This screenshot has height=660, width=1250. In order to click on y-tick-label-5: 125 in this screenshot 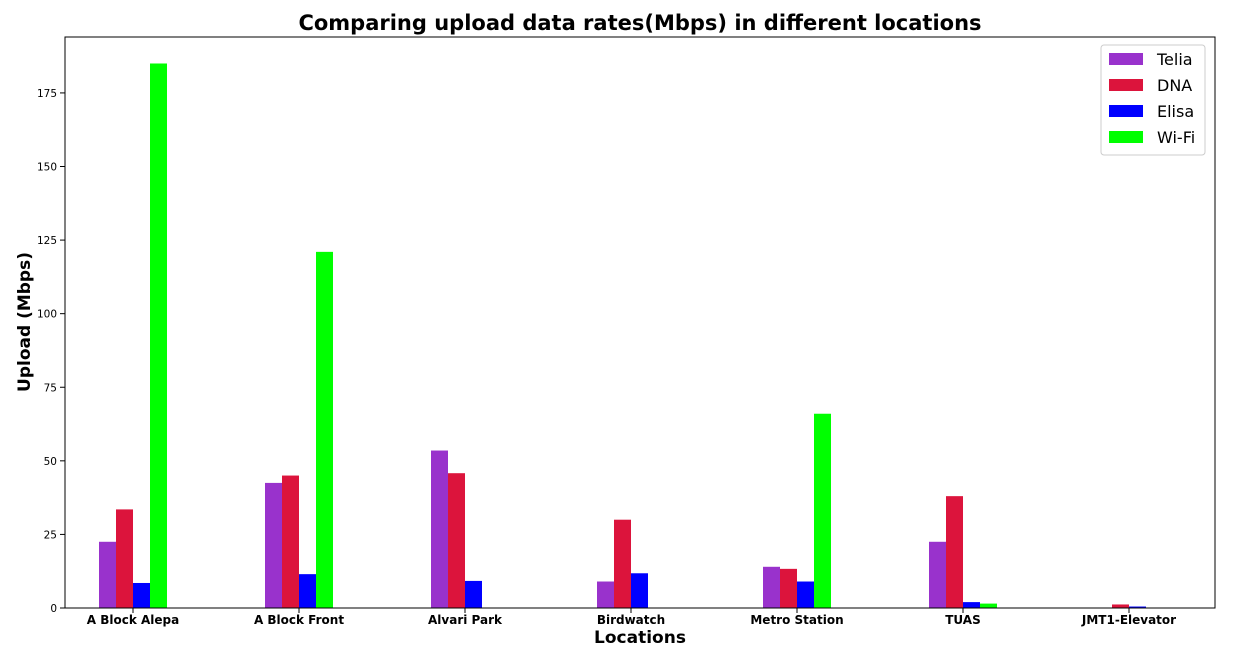, I will do `click(47, 241)`.